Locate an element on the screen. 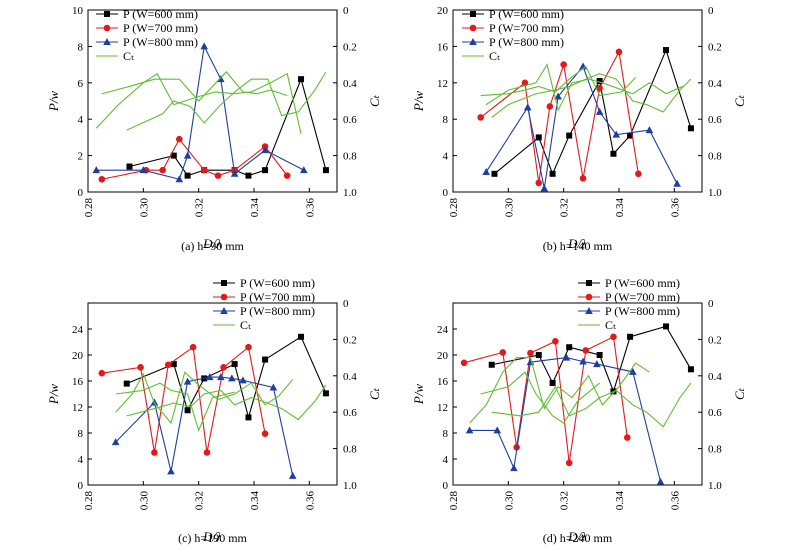 This screenshot has height=551, width=800. y-axis-label: P/w is located at coordinates (418, 395).